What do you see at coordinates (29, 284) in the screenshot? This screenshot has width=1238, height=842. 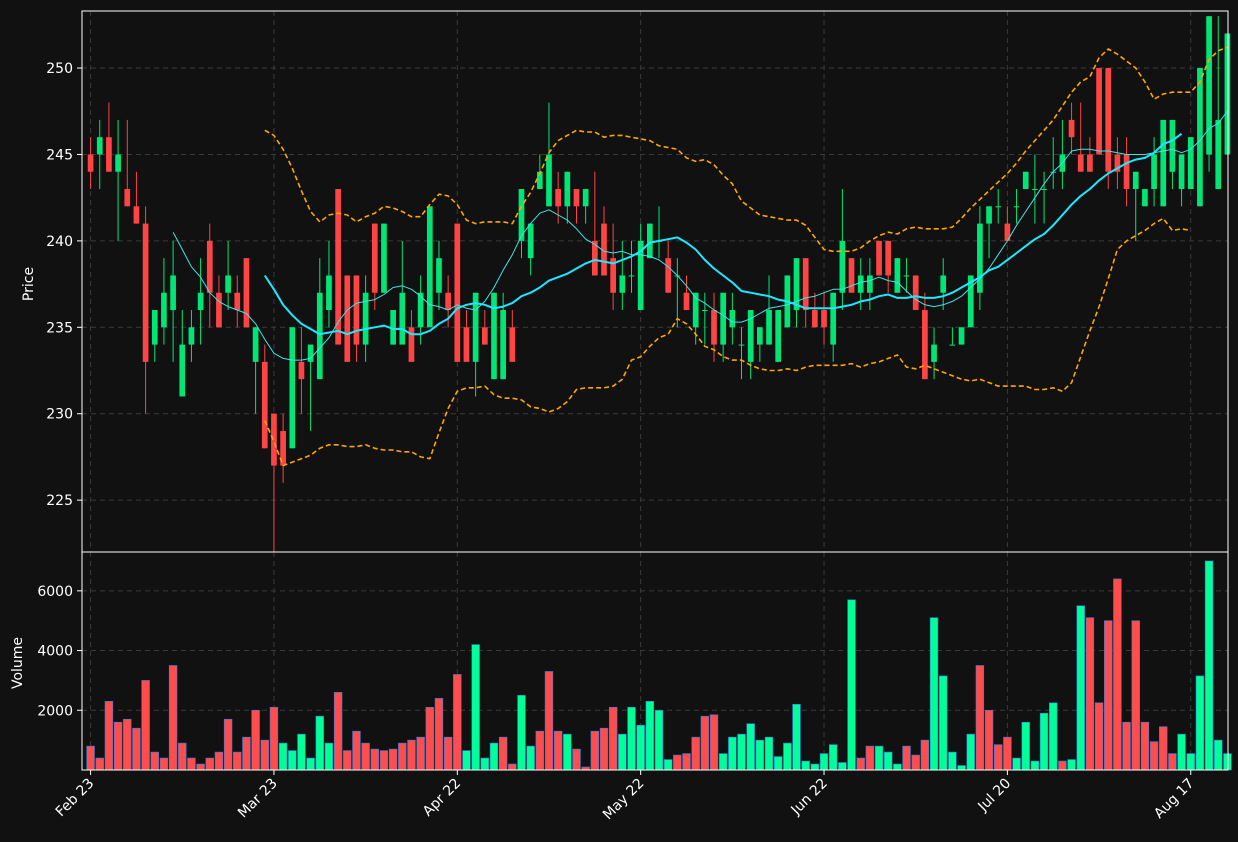 I see `price-axis-label: Price` at bounding box center [29, 284].